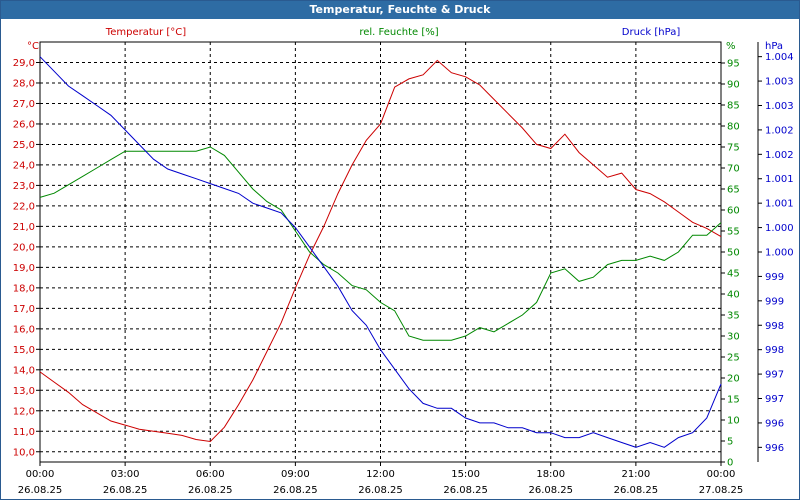 This screenshot has height=501, width=800. I want to click on humidity-unit: %, so click(731, 46).